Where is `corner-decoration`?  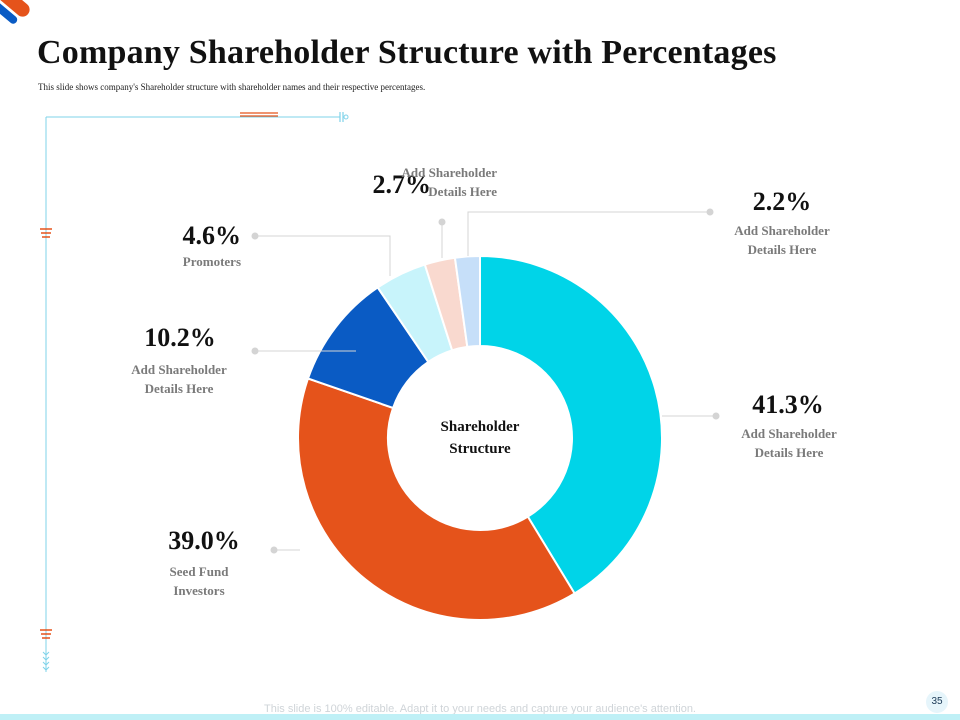
corner-decoration is located at coordinates (15, 12).